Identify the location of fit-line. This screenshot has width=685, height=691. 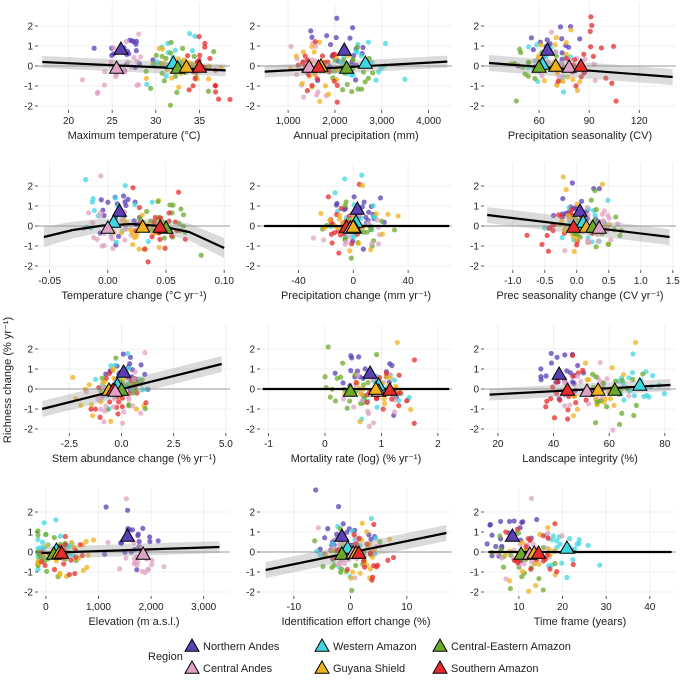
(130, 550).